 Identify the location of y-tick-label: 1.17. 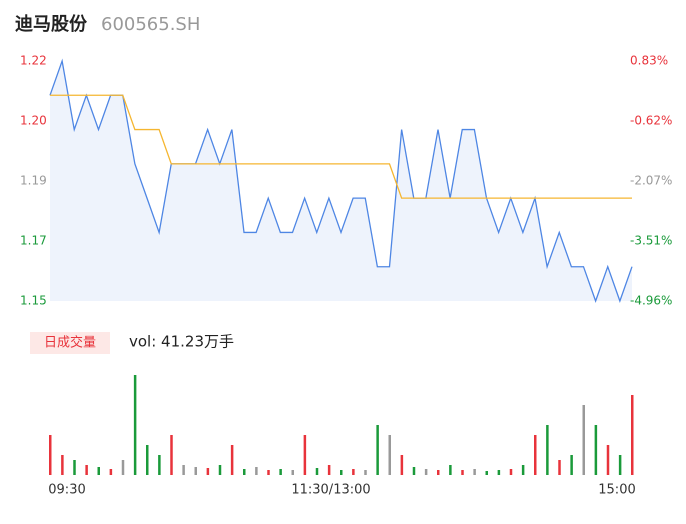
(33, 241).